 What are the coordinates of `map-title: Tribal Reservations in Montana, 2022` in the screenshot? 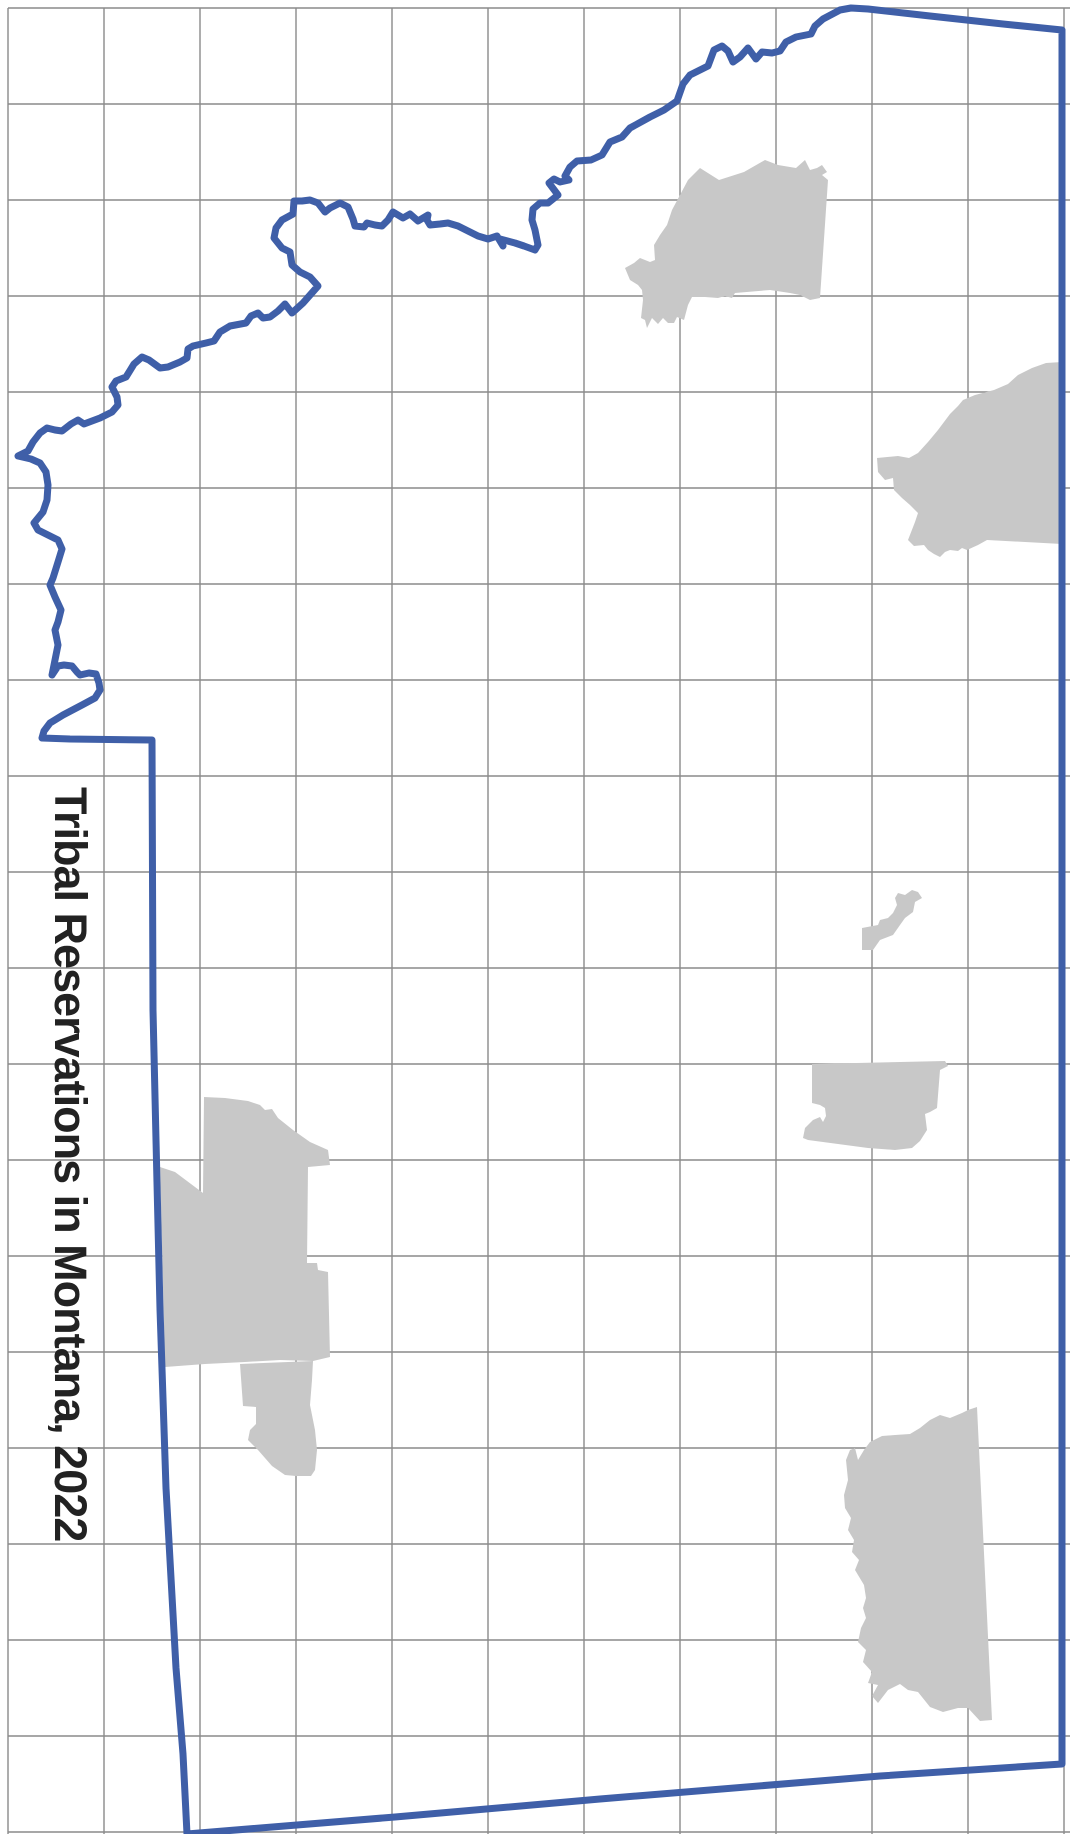 It's located at (70, 1164).